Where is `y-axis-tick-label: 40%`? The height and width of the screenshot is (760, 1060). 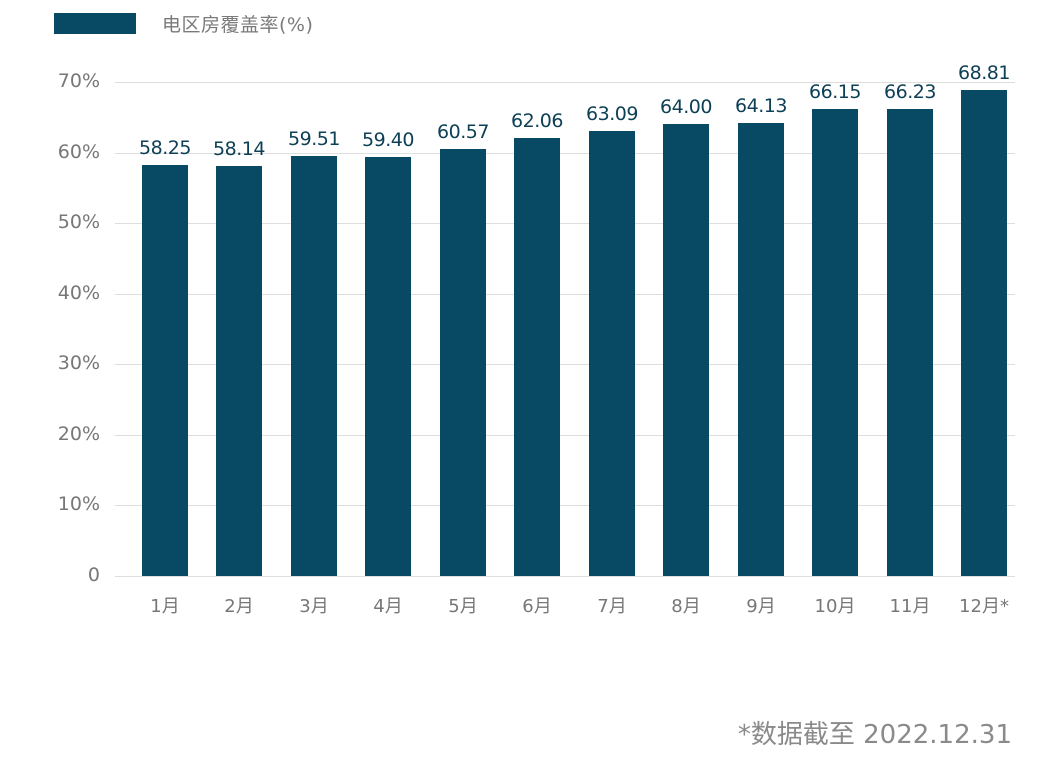 y-axis-tick-label: 40% is located at coordinates (78, 293).